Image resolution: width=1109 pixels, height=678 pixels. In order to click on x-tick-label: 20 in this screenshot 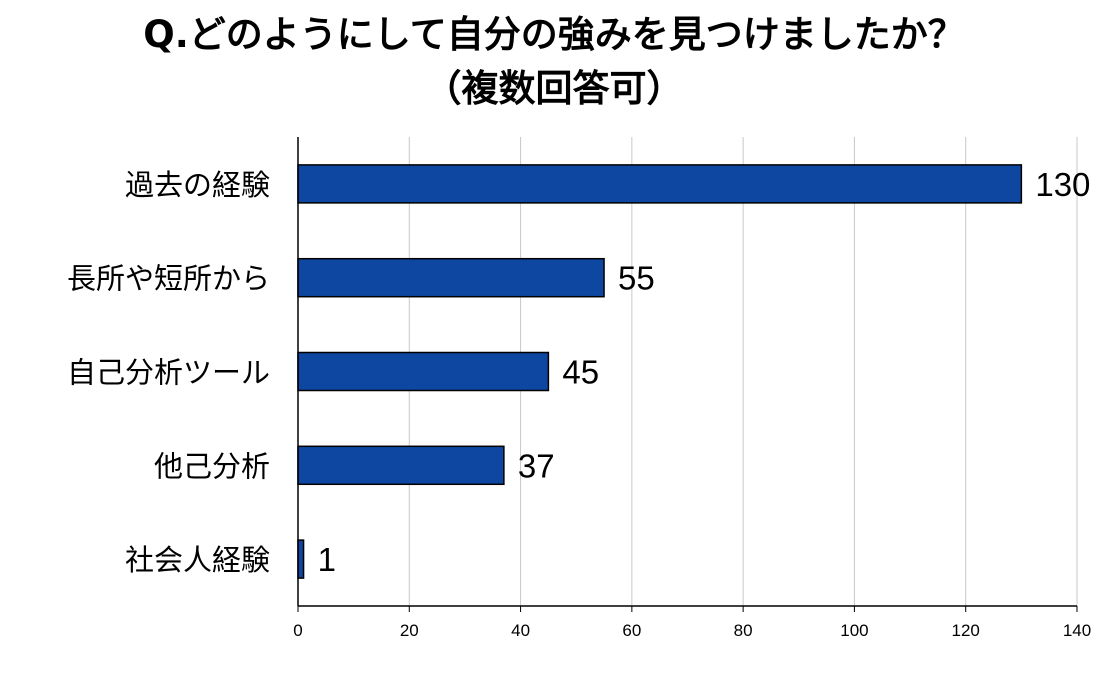, I will do `click(409, 630)`.